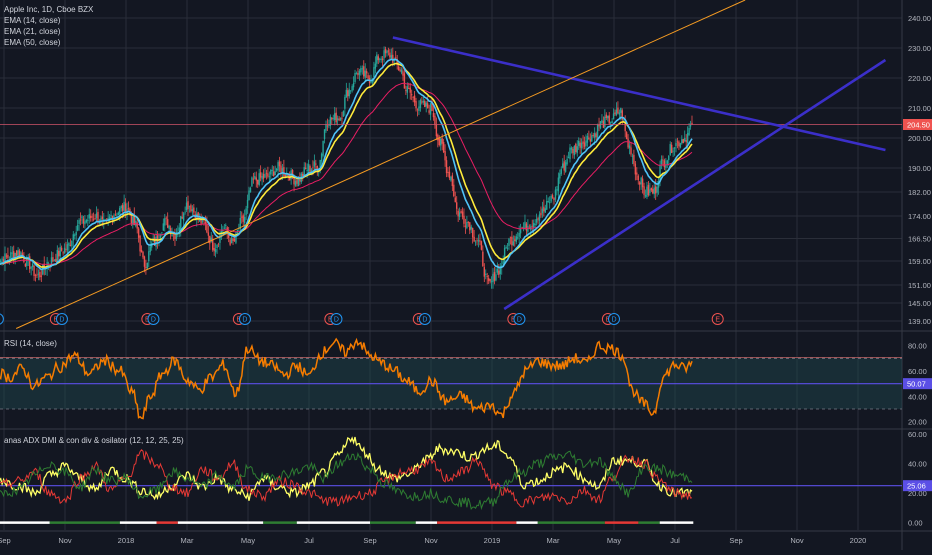 The width and height of the screenshot is (932, 555). What do you see at coordinates (917, 464) in the screenshot?
I see `adx-tick-label: 40.00` at bounding box center [917, 464].